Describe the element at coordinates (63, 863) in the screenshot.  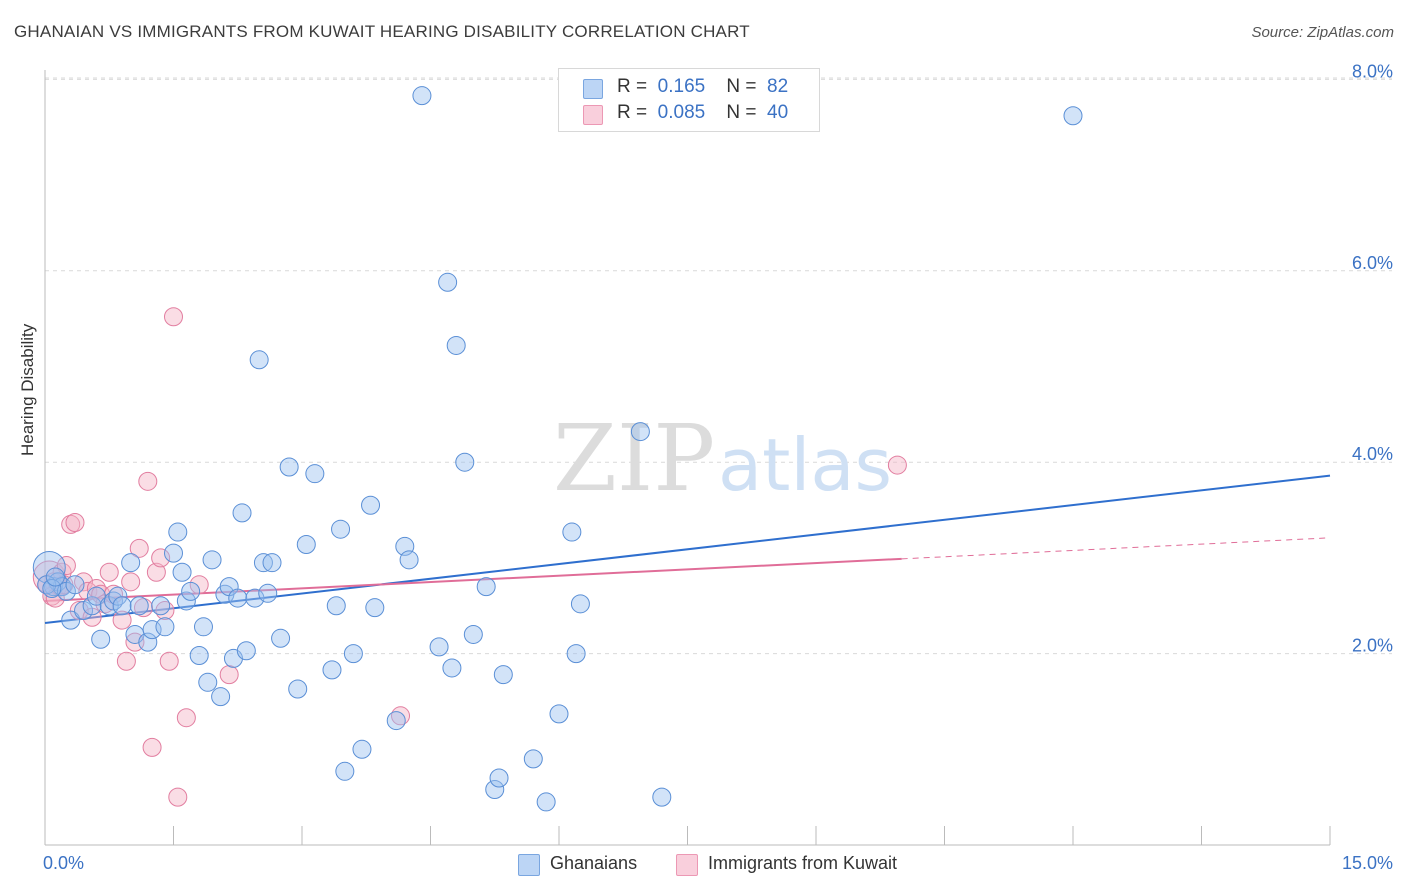
I see `x-tick-label: 0.0%` at that location.